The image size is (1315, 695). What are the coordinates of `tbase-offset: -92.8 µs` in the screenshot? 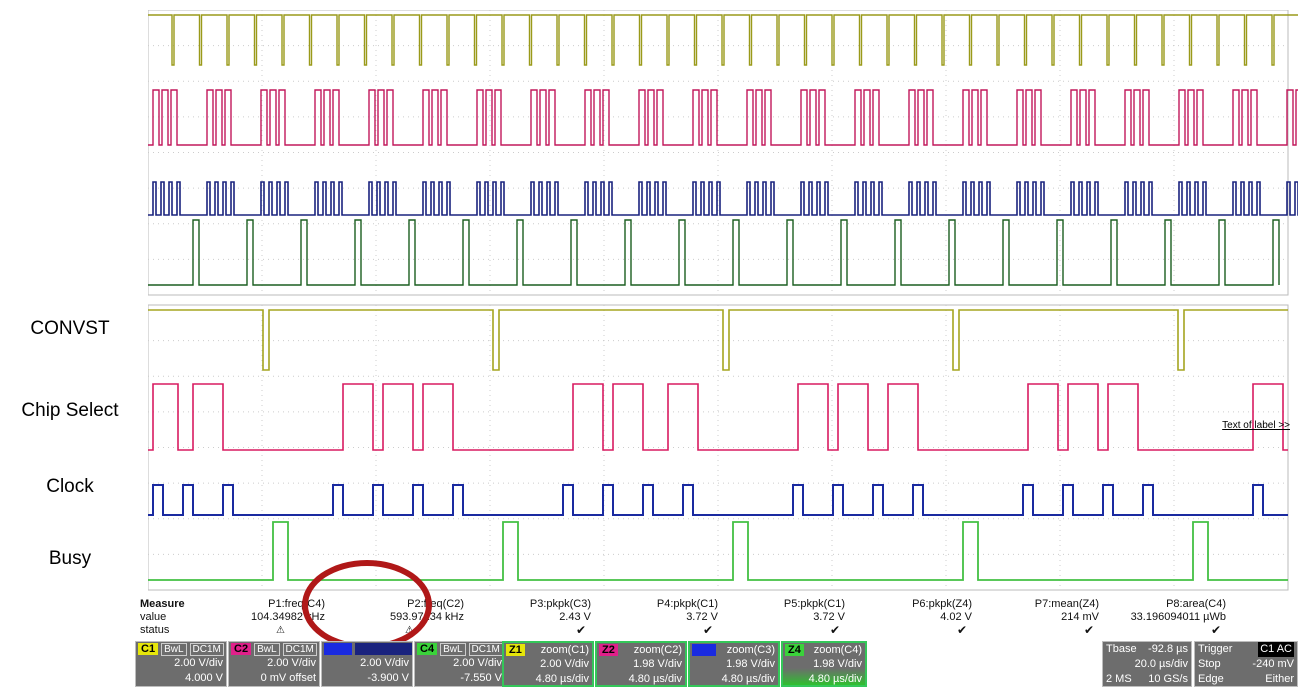 It's located at (1168, 649).